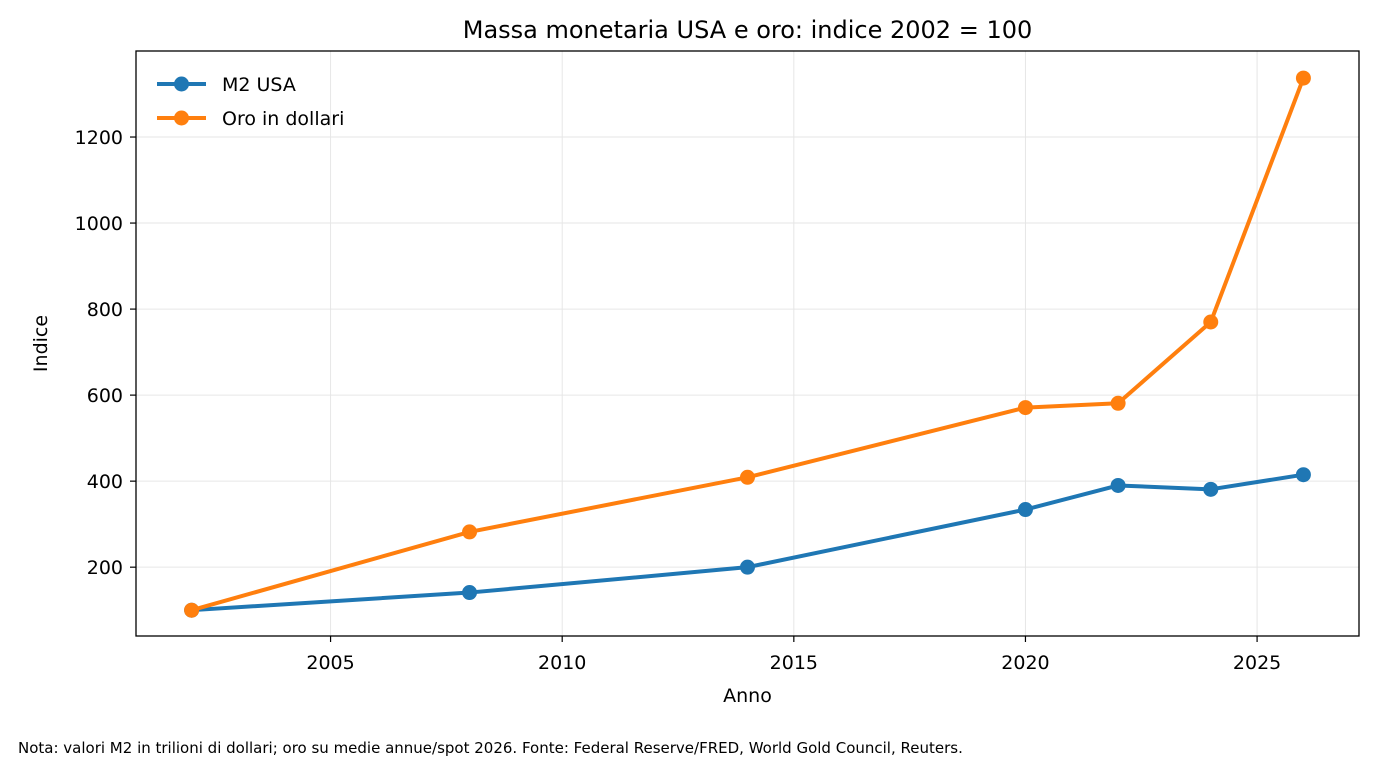 The width and height of the screenshot is (1375, 779). I want to click on y-tick-label: 1200, so click(99, 138).